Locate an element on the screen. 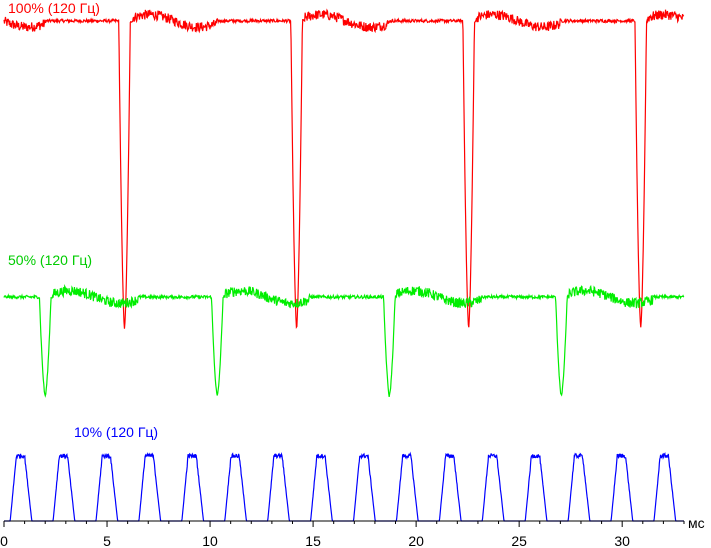 The image size is (711, 548). x-tick-label: 0 is located at coordinates (4, 540).